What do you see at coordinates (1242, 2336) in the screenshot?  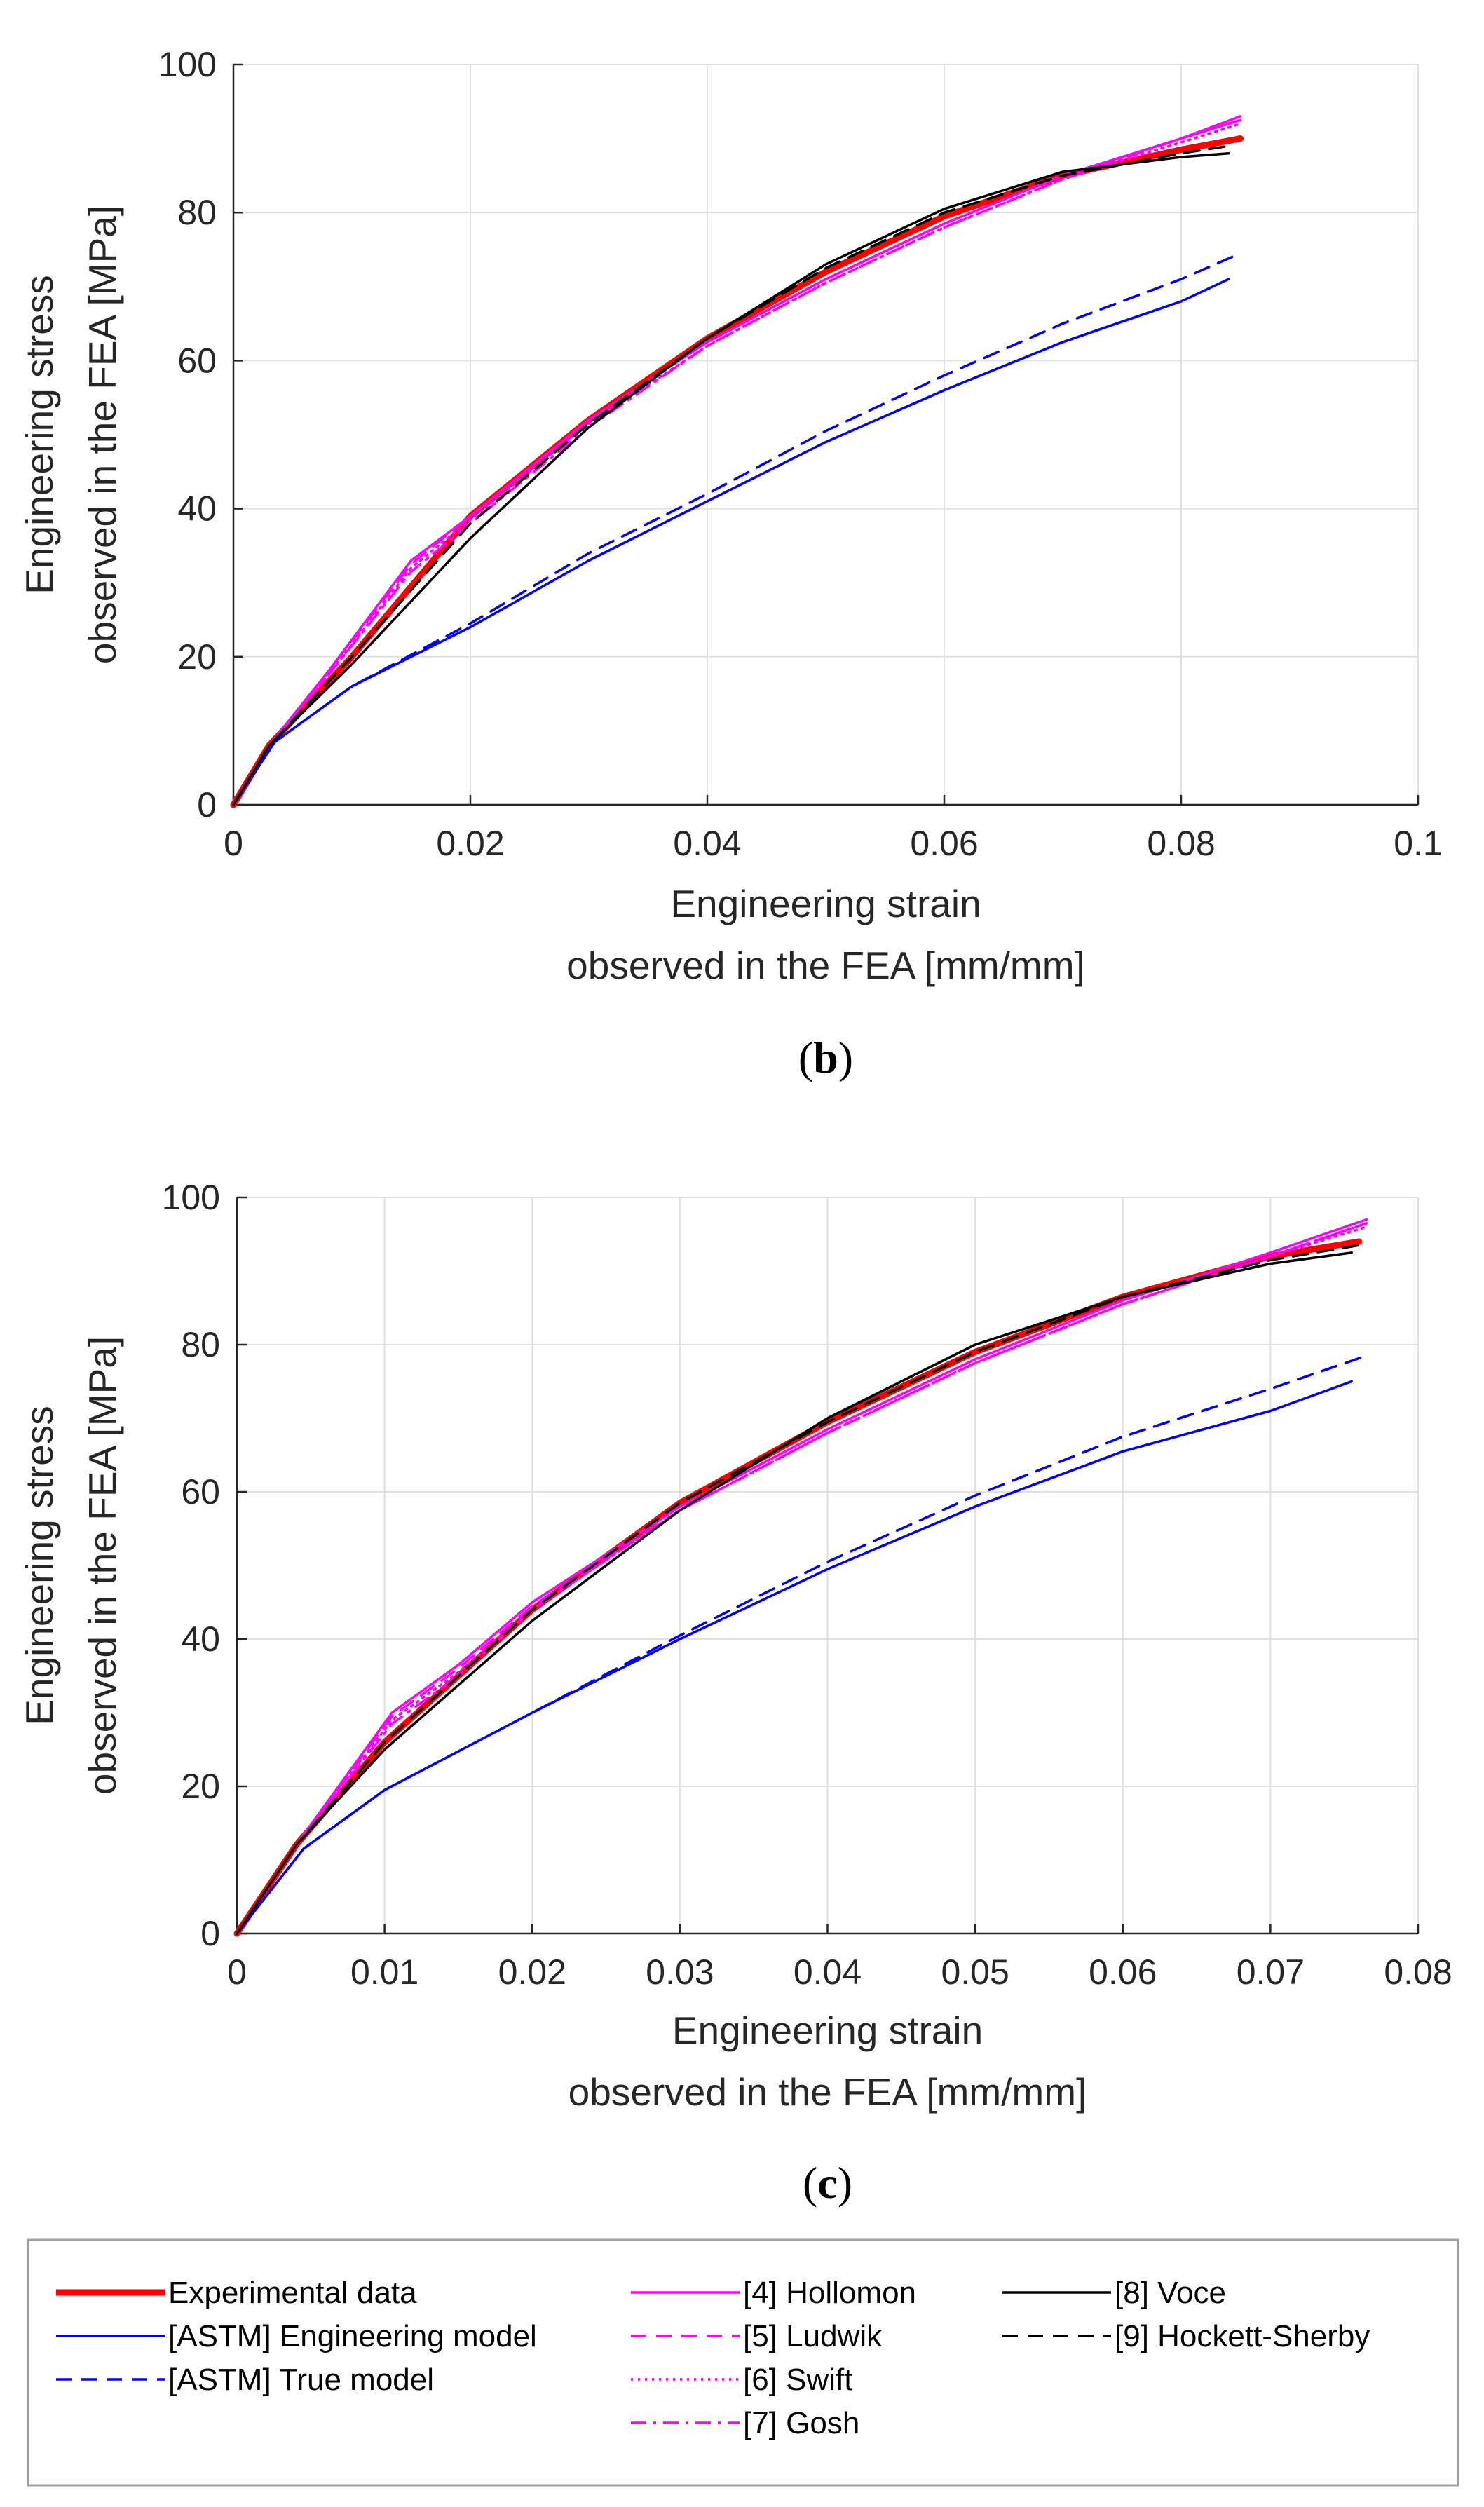 I see `legend-label: [9] Hockett-Sherby` at bounding box center [1242, 2336].